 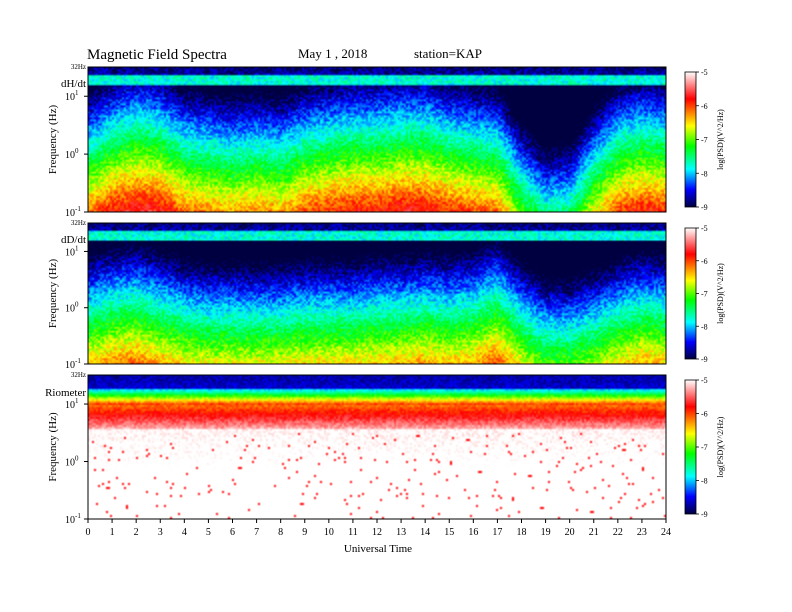 I want to click on x-tick-label: 24, so click(x=666, y=532).